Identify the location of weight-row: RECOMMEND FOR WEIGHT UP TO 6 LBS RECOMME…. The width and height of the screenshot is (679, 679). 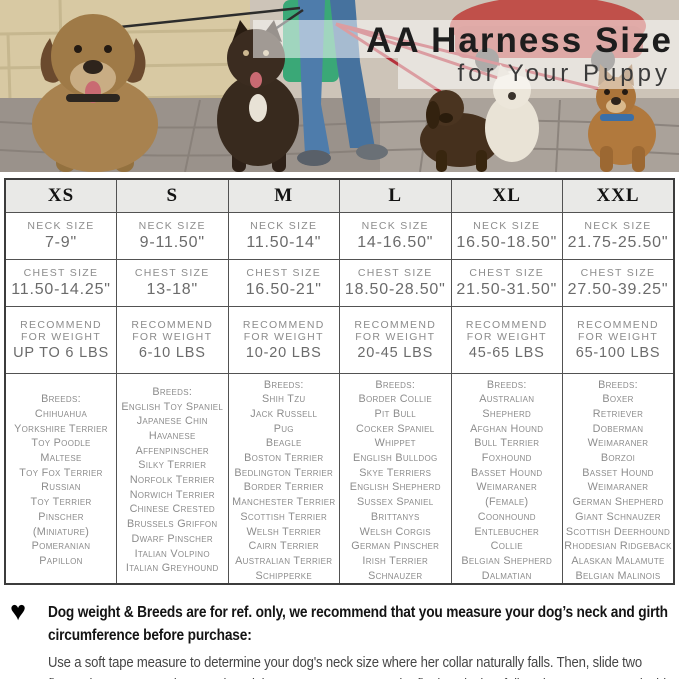
(339, 339).